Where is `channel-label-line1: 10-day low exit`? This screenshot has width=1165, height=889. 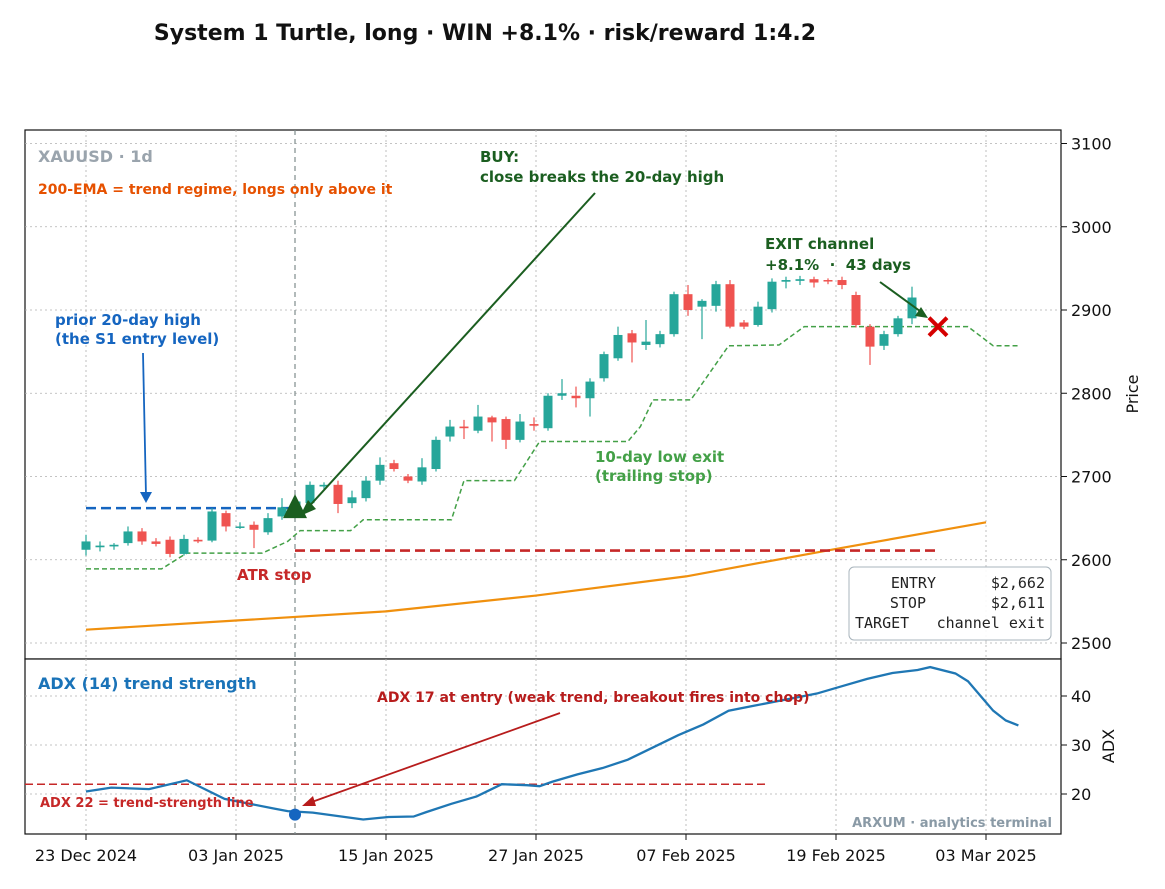
channel-label-line1: 10-day low exit is located at coordinates (659, 457).